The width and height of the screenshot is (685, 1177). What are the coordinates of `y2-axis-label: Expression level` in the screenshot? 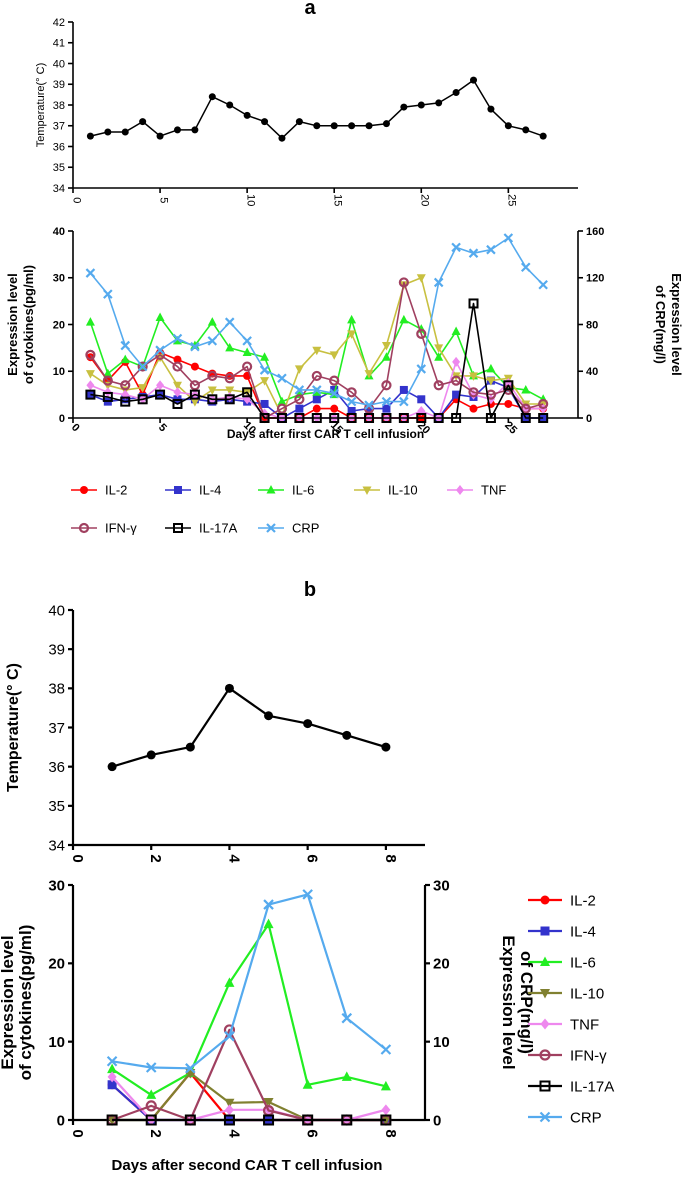 It's located at (508, 1002).